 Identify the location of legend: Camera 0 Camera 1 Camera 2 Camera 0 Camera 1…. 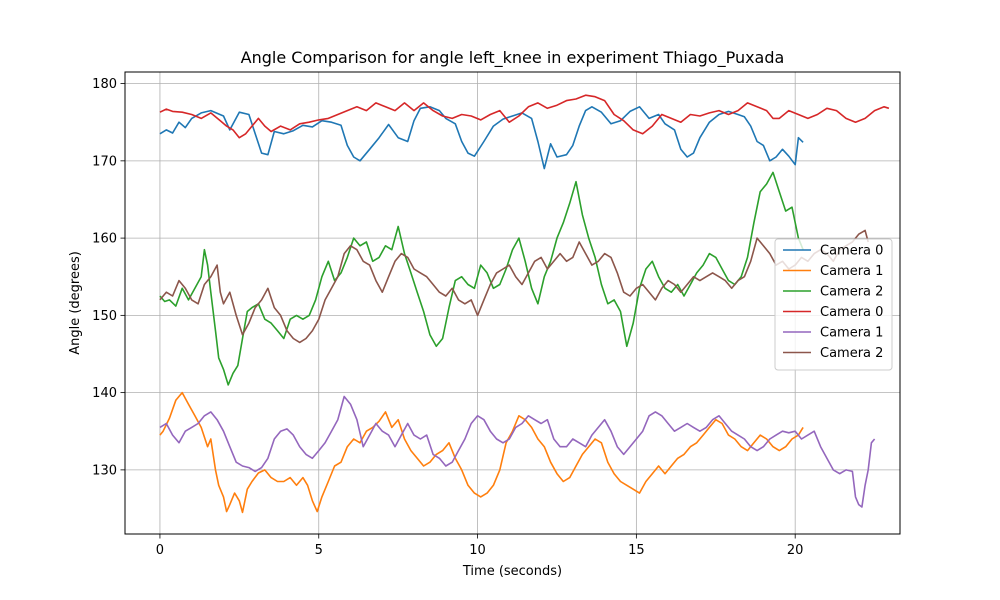
(833, 304).